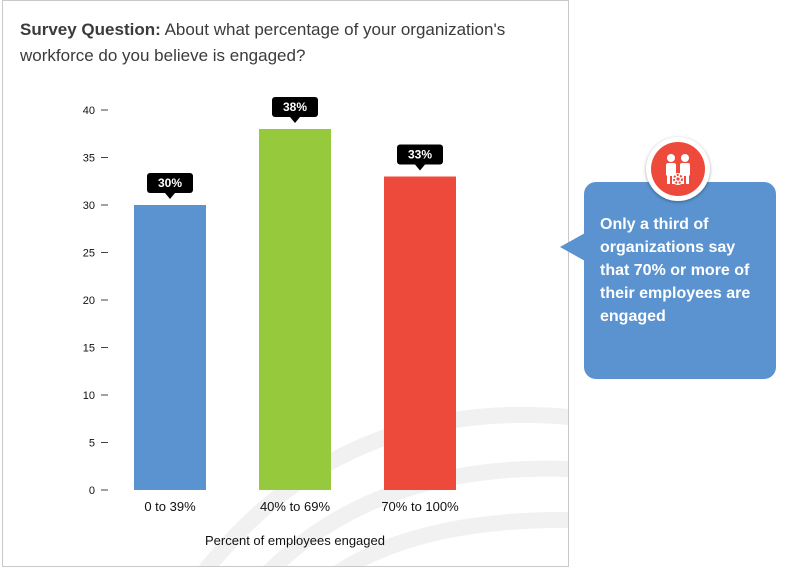 This screenshot has height=574, width=791. I want to click on x-axis: 0 to 39% 40% to 69% 70% to 100%, so click(301, 506).